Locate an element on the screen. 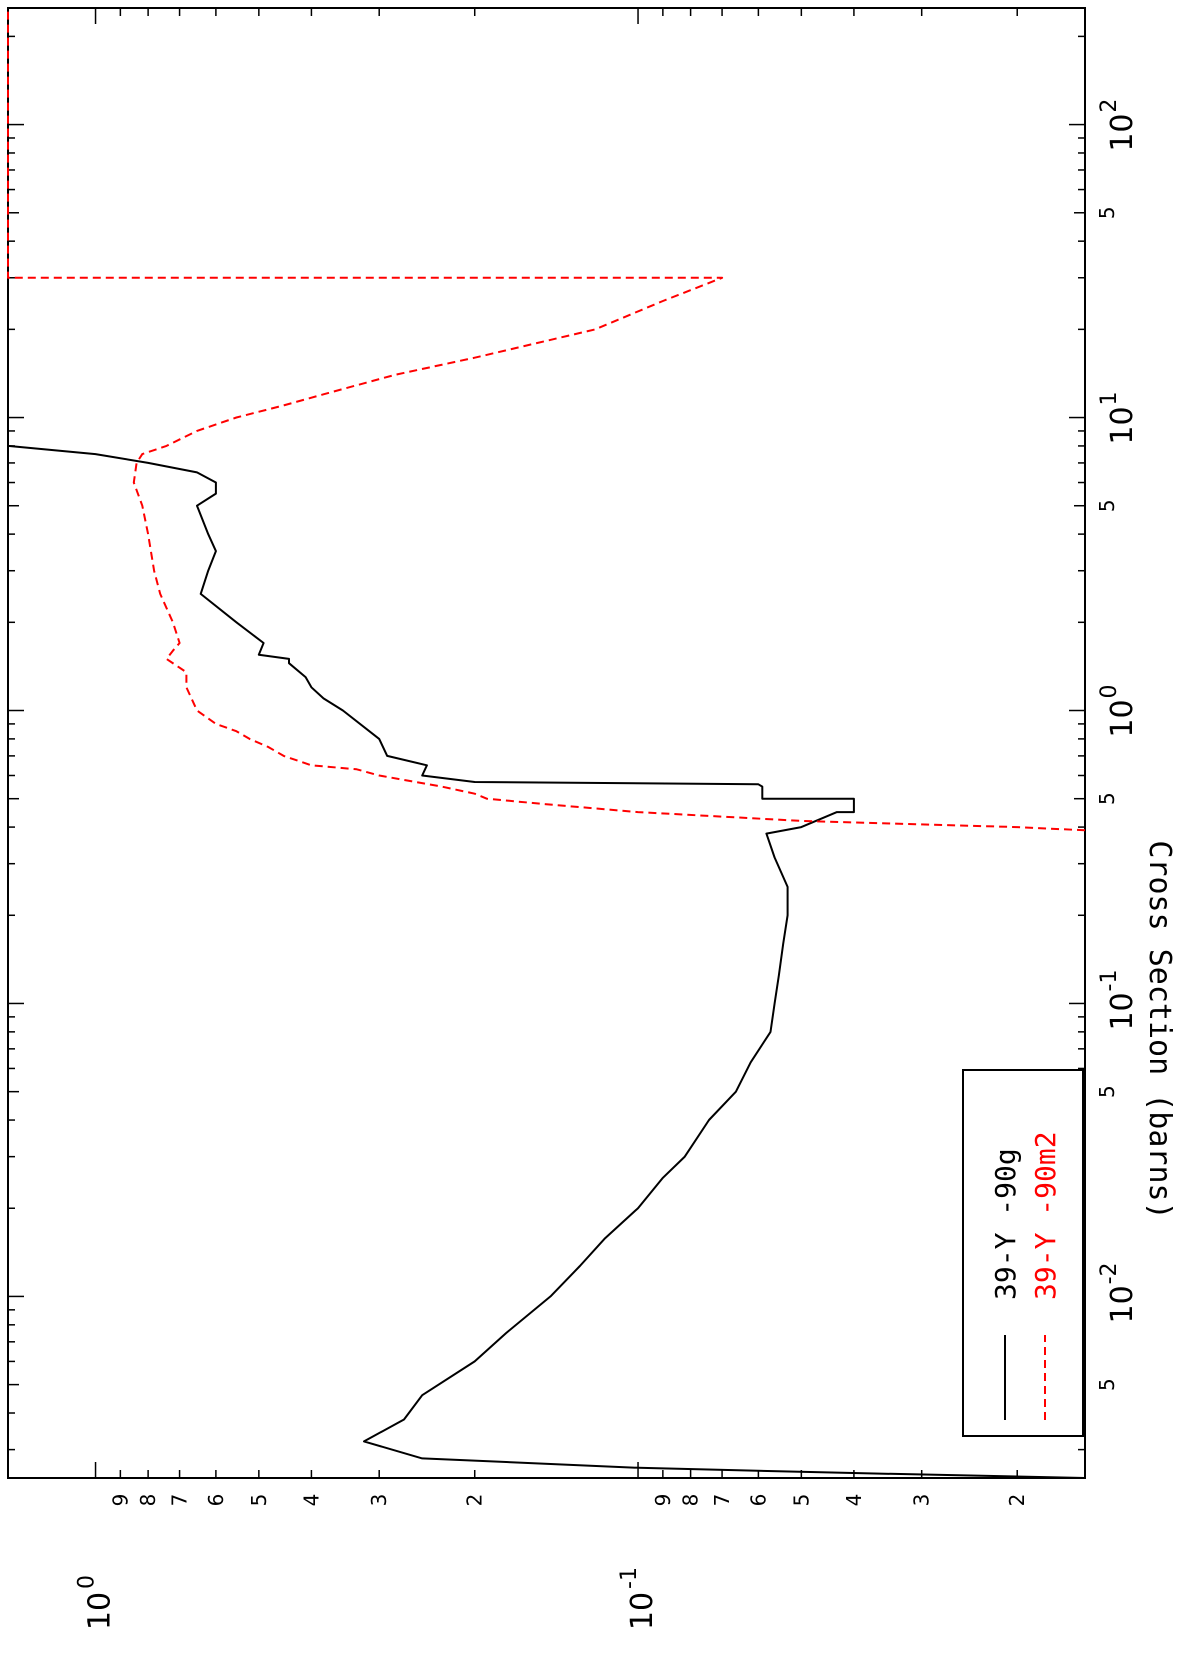  x-major-tick-label: 101 is located at coordinates (1118, 418).